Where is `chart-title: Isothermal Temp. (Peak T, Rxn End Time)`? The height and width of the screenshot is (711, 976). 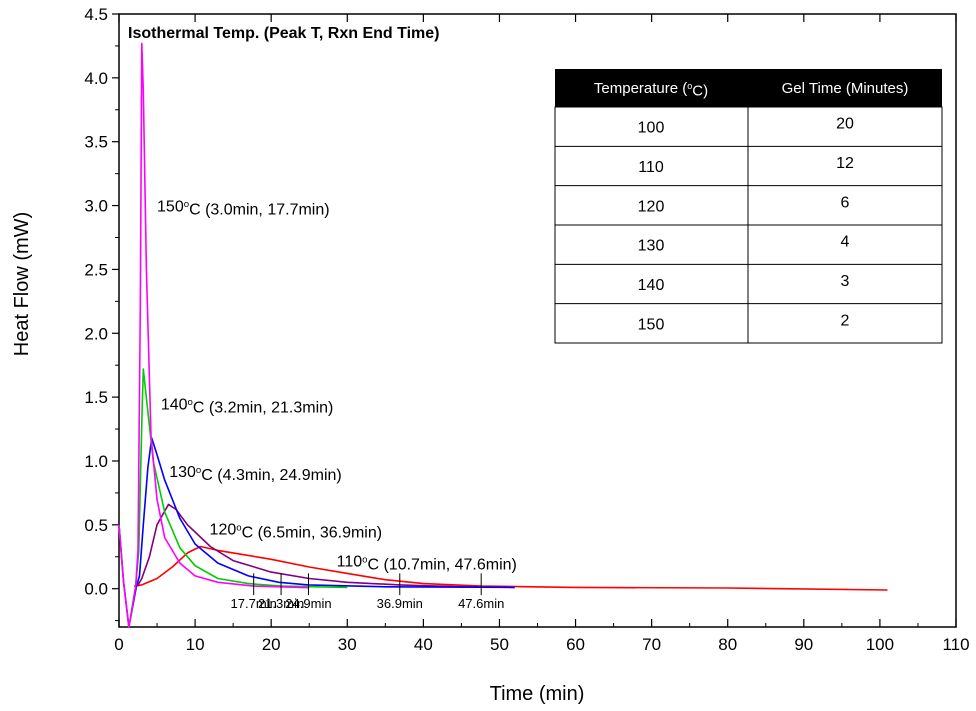 chart-title: Isothermal Temp. (Peak T, Rxn End Time) is located at coordinates (283, 33).